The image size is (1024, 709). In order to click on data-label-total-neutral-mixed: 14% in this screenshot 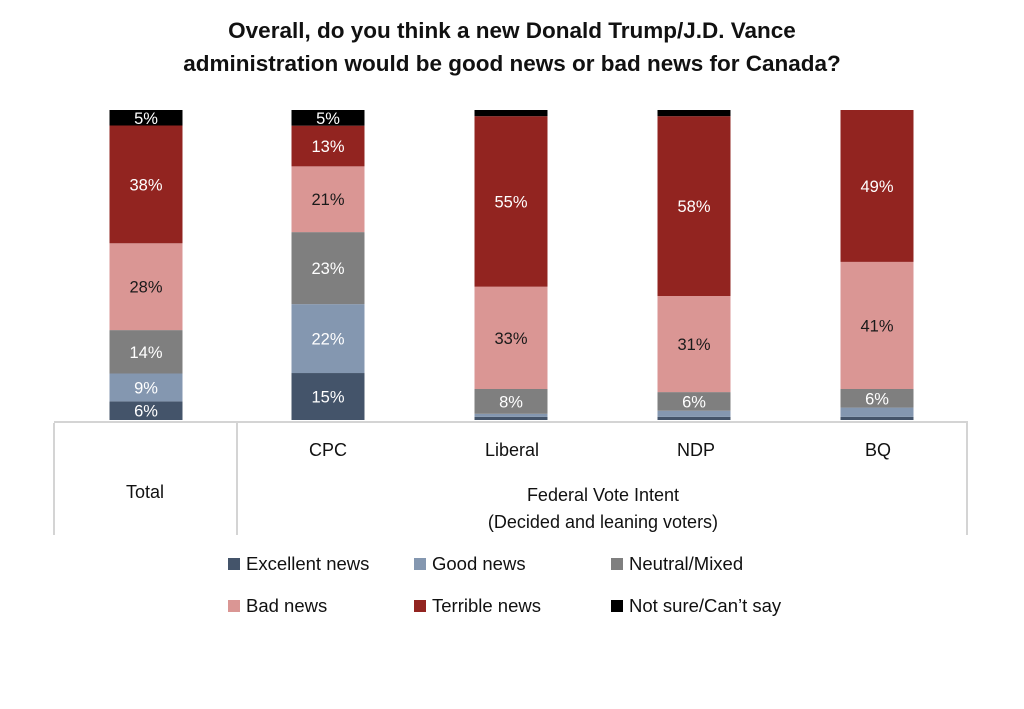, I will do `click(145, 353)`.